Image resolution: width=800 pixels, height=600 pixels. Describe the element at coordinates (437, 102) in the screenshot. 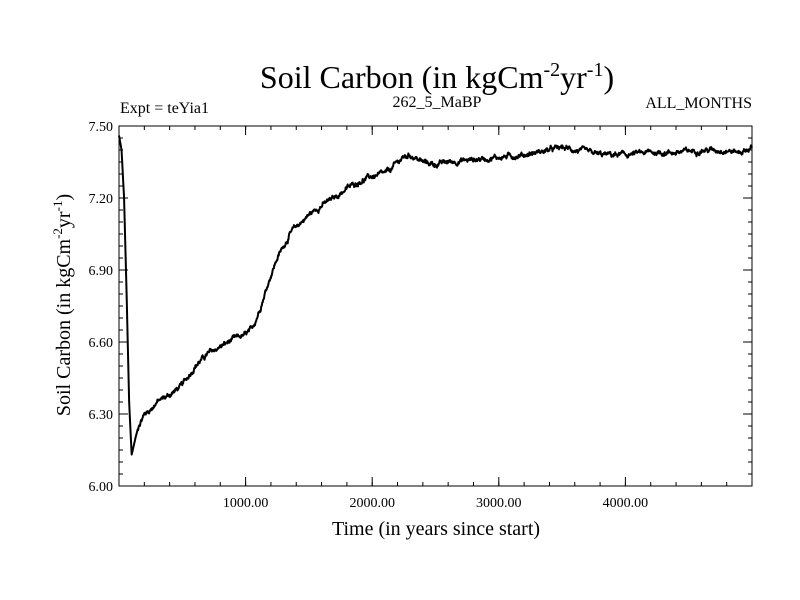

I see `subtitle-center: 262_5_MaBP` at that location.